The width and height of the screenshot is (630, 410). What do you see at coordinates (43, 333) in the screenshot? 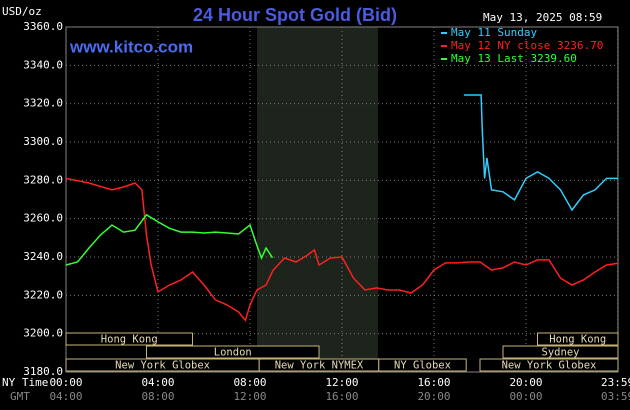
I see `y-tick-label: 3200.0` at bounding box center [43, 333].